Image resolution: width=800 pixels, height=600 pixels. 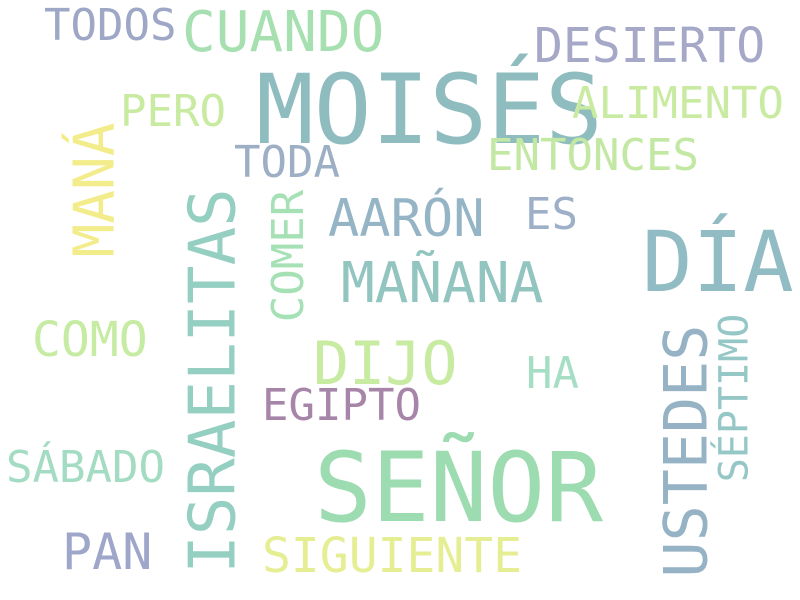 I want to click on word-senor: SEÑOR, so click(x=458, y=488).